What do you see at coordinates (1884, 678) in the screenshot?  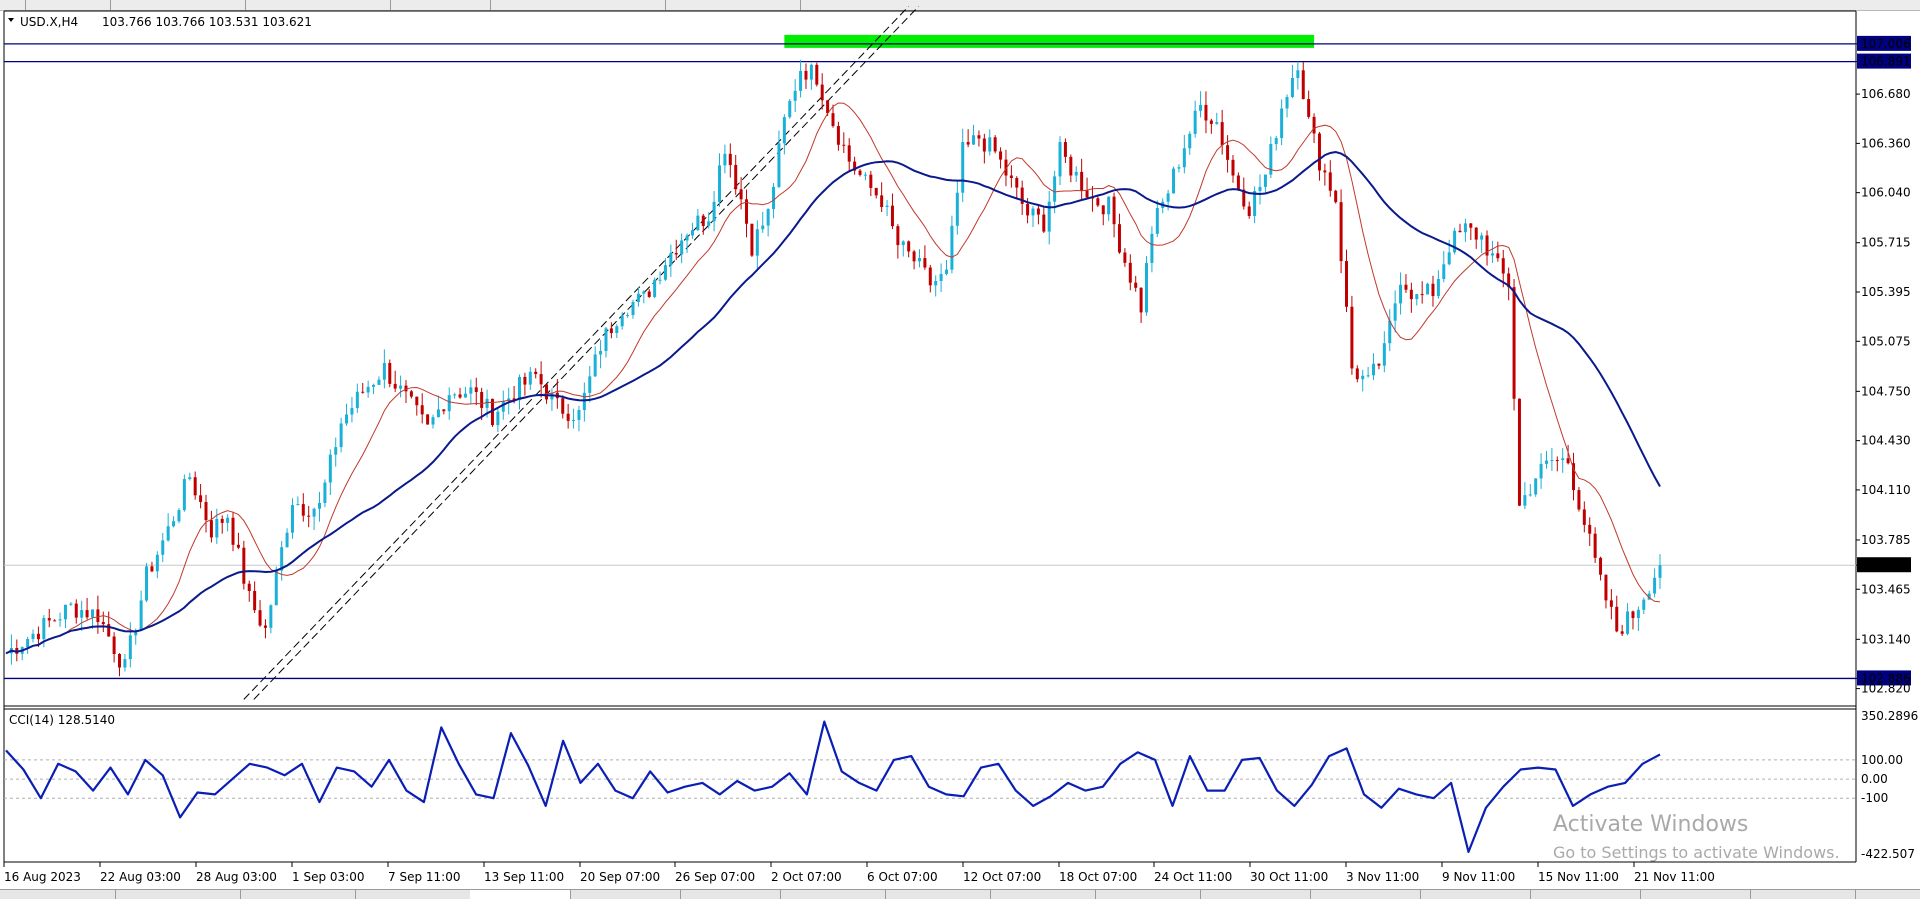 I see `price-label-box` at bounding box center [1884, 678].